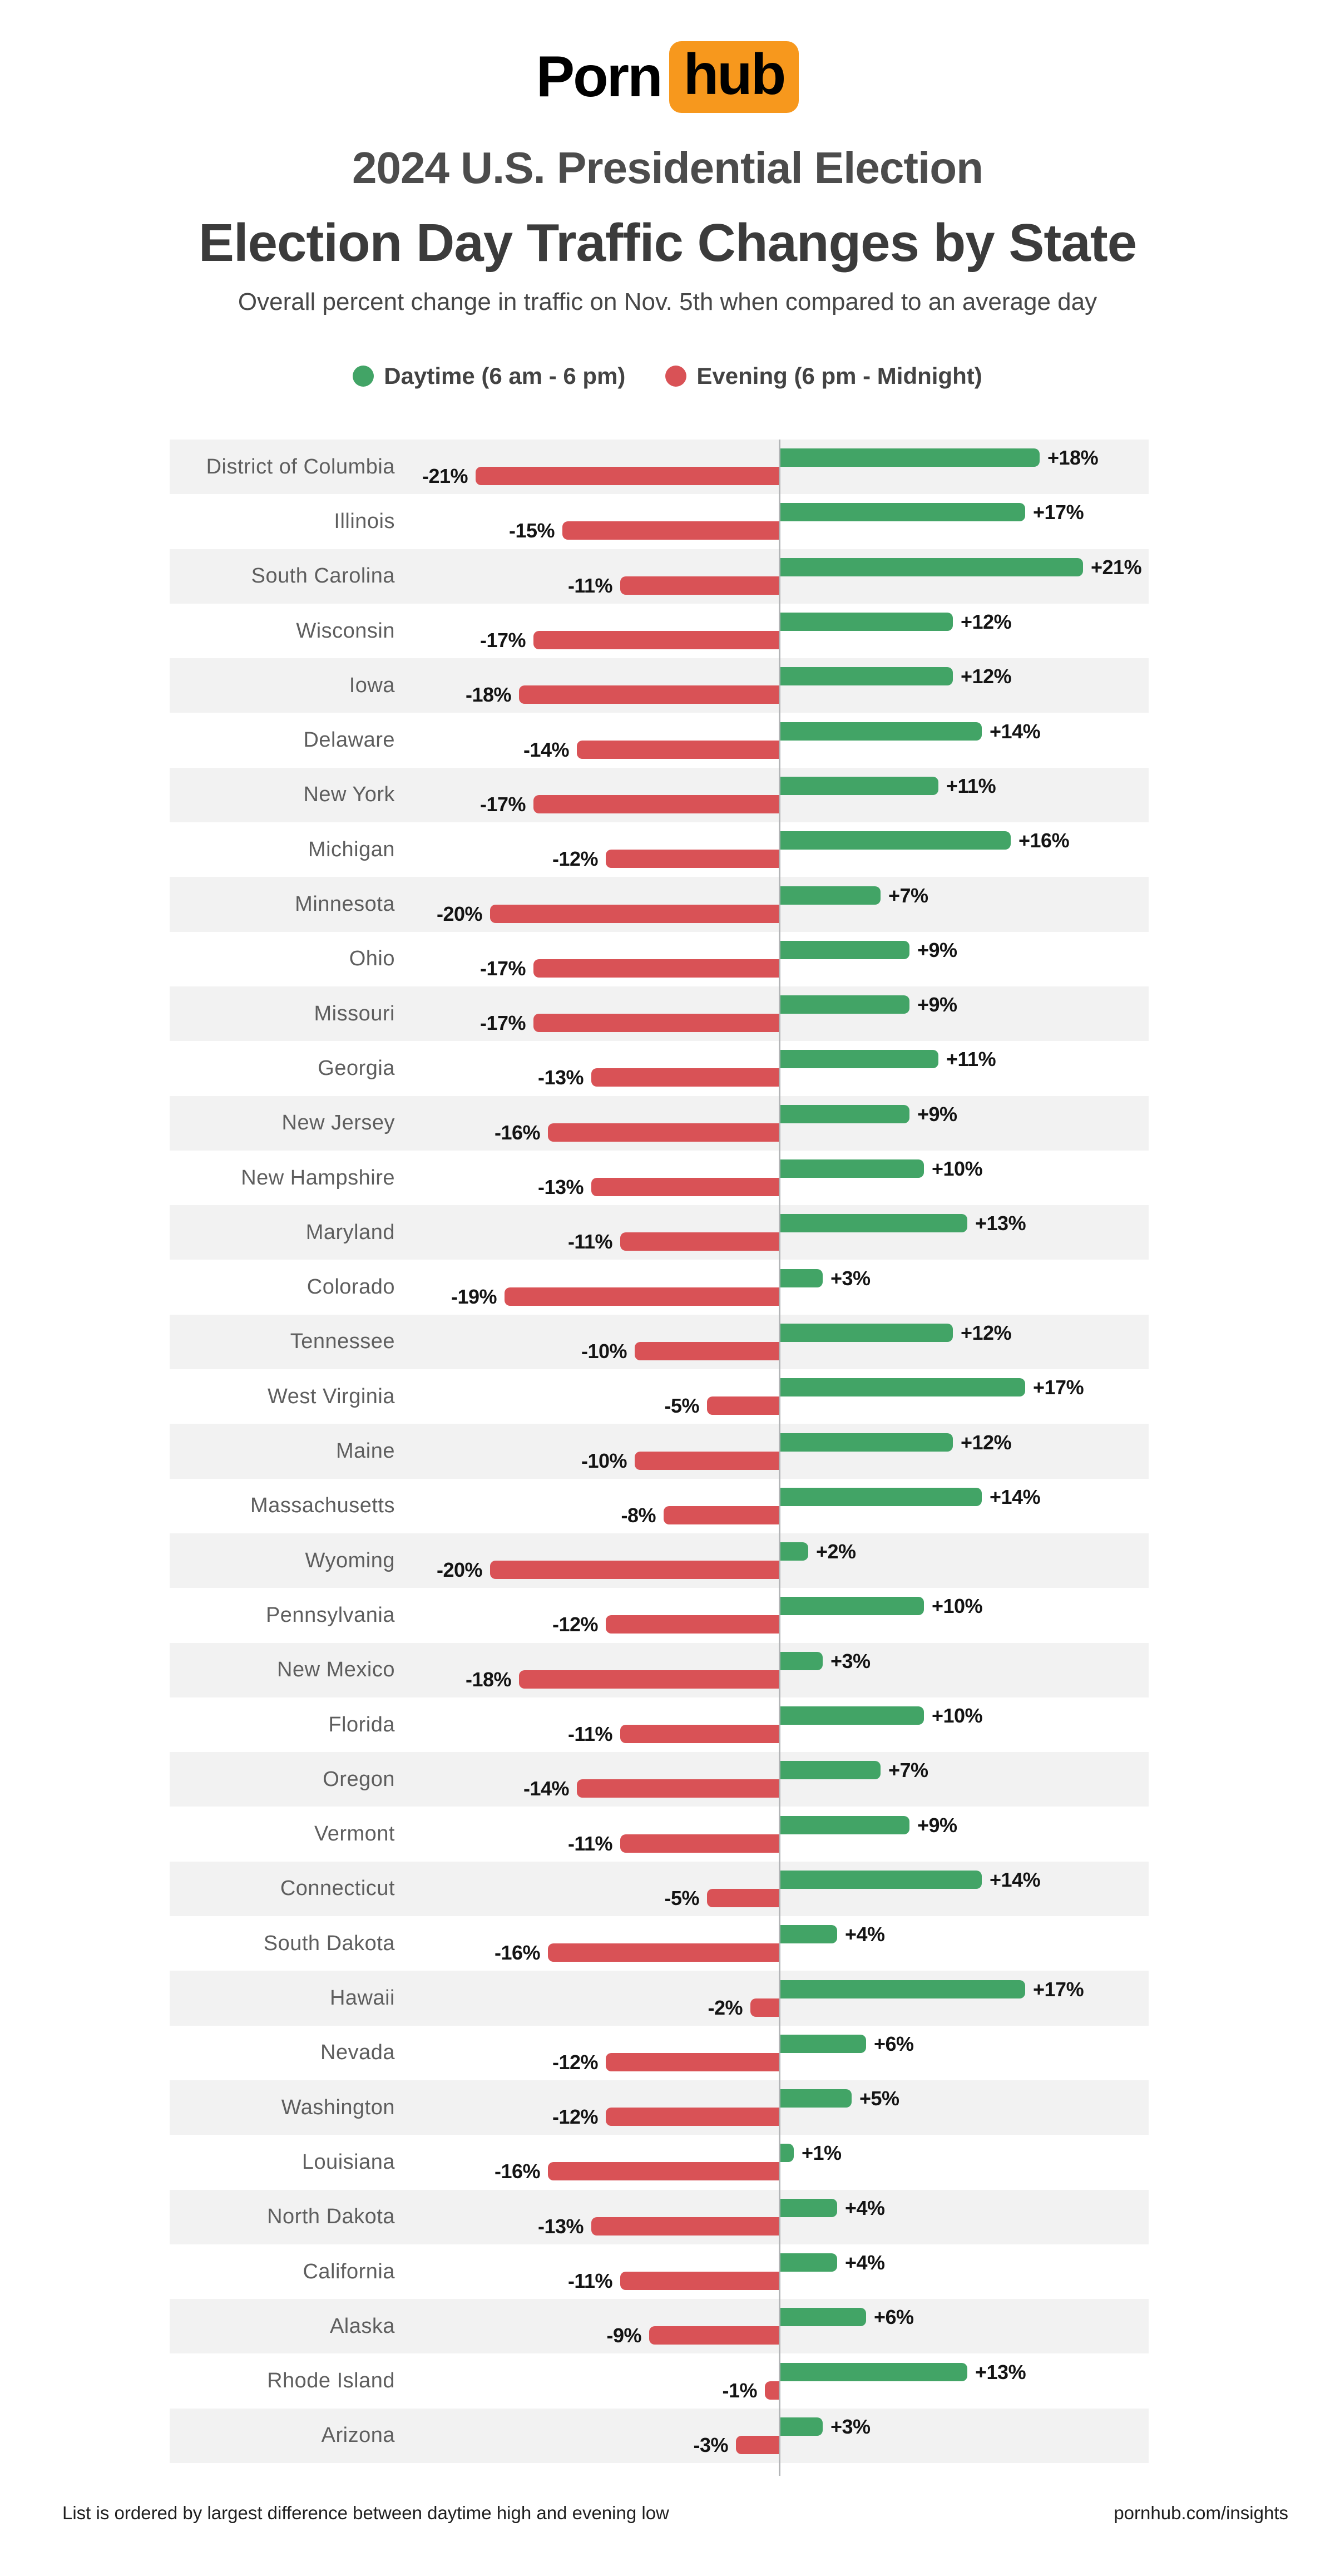 The image size is (1335, 2576). What do you see at coordinates (505, 376) in the screenshot?
I see `daytime-legend-label: Daytime (6 am - 6 pm)` at bounding box center [505, 376].